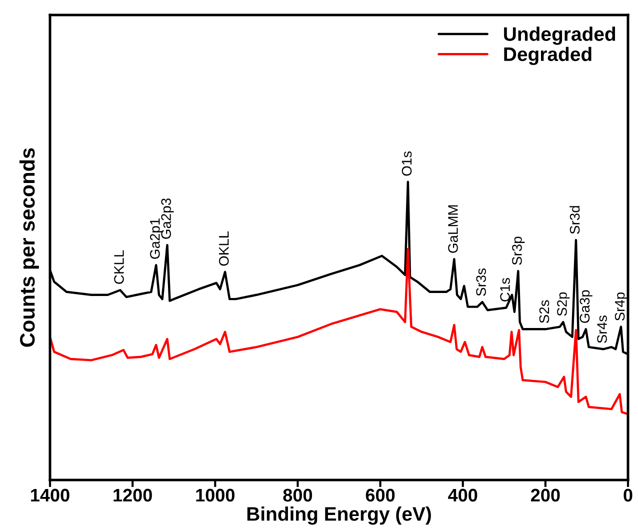 Image resolution: width=638 pixels, height=531 pixels. Describe the element at coordinates (505, 290) in the screenshot. I see `annotation: C1s` at that location.